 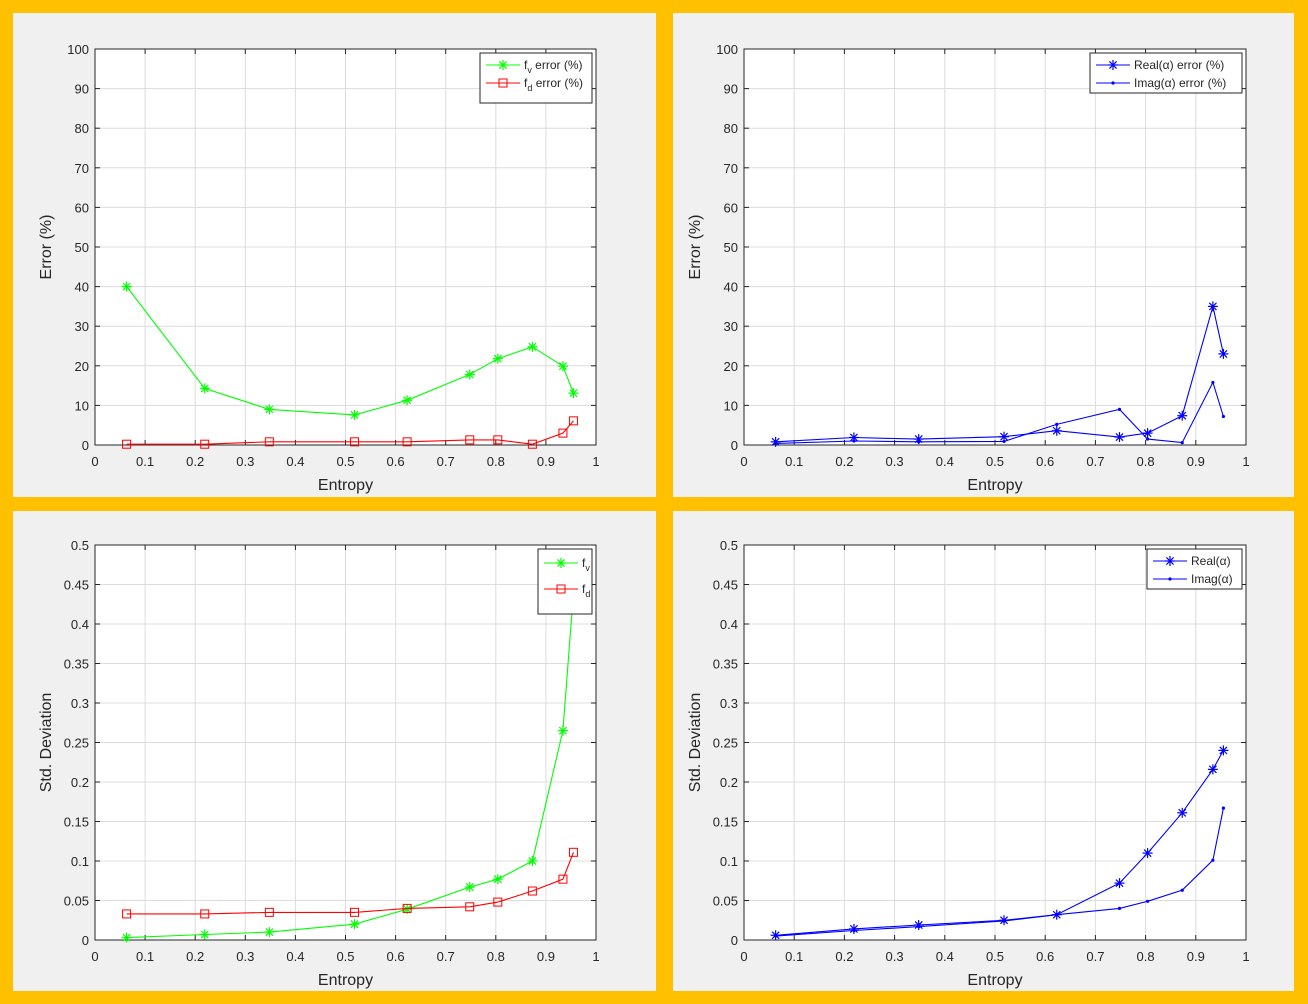 I want to click on y-tick-label: 10, so click(x=82, y=405).